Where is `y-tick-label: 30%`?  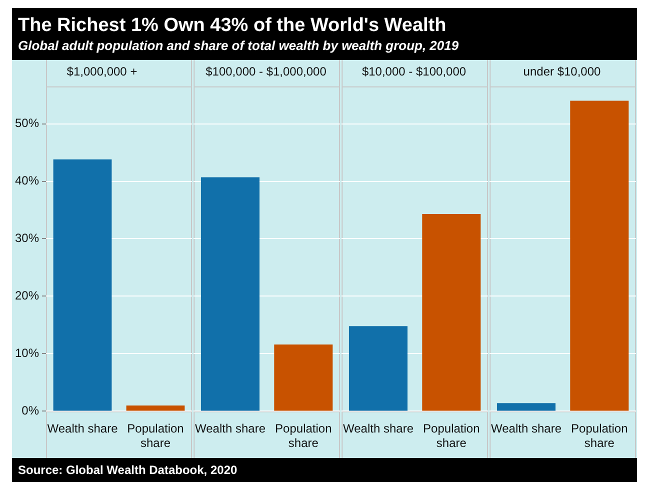
y-tick-label: 30% is located at coordinates (27, 238).